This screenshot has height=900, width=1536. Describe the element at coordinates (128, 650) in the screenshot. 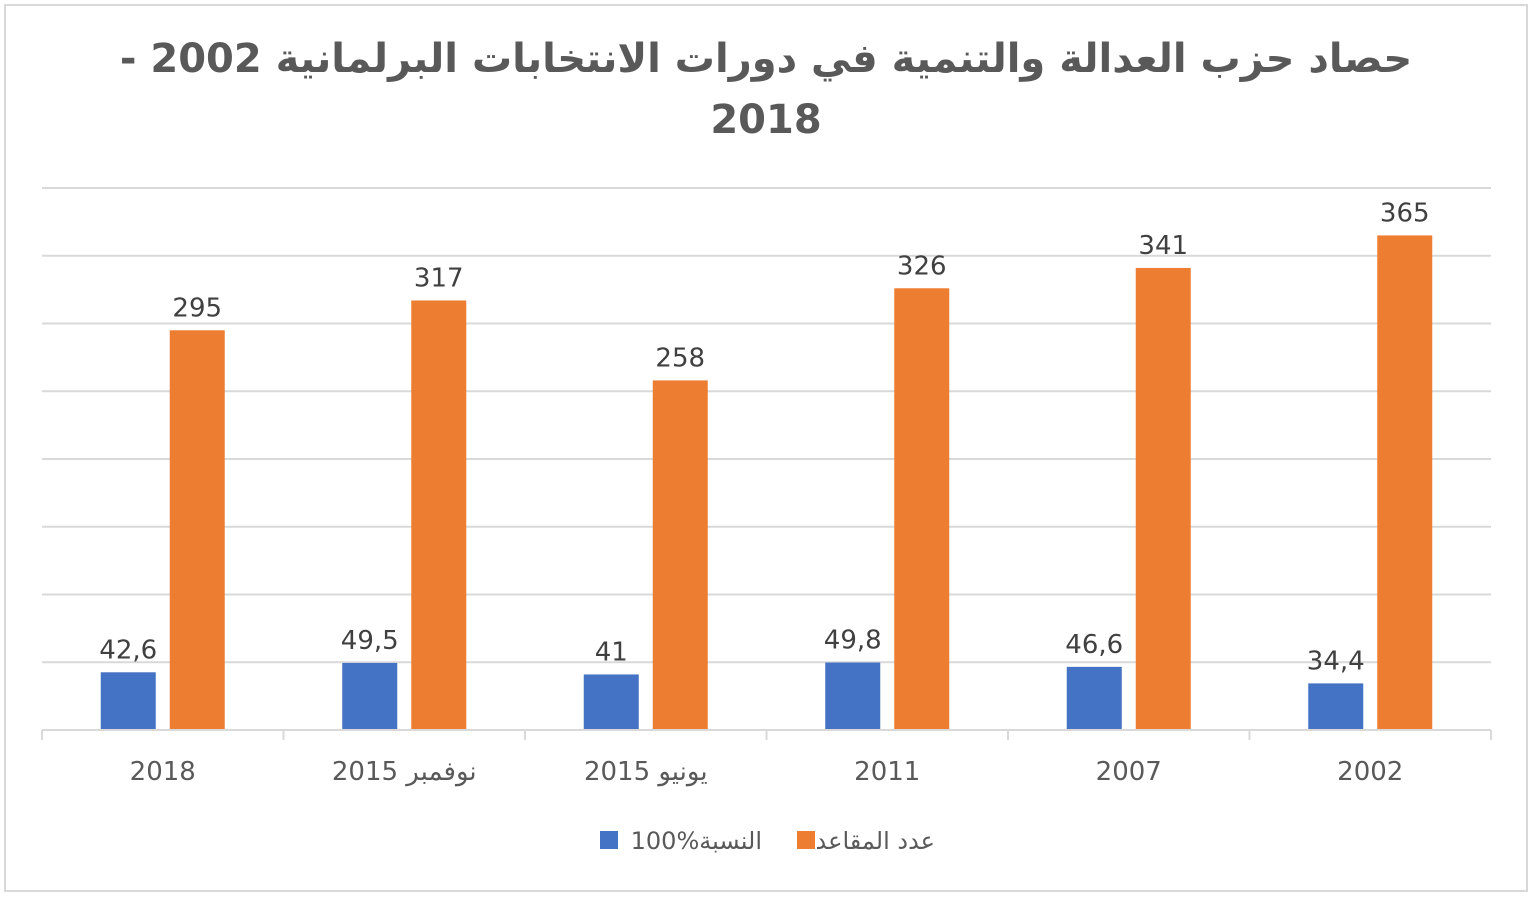

I see `data-label: 42,6` at that location.